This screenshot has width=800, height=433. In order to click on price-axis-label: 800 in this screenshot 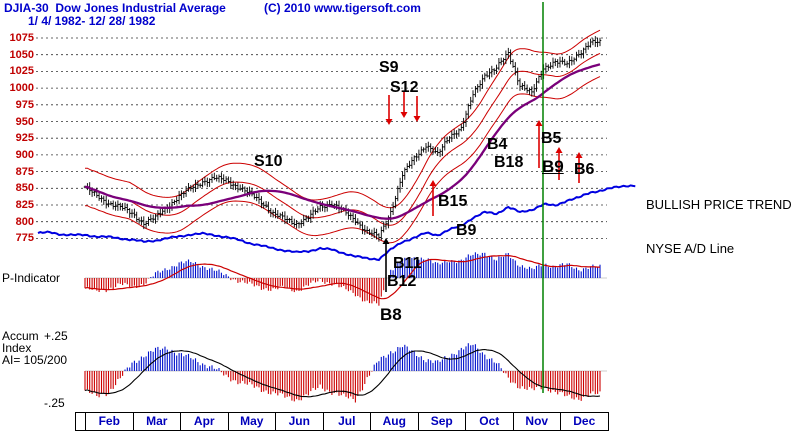, I will do `click(24, 222)`.